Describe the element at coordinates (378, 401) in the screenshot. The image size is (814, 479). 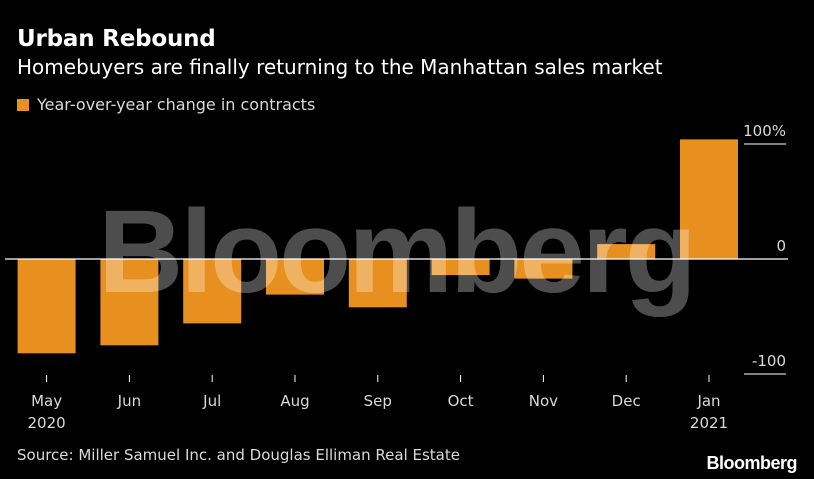
I see `x-tick-label: Sep` at that location.